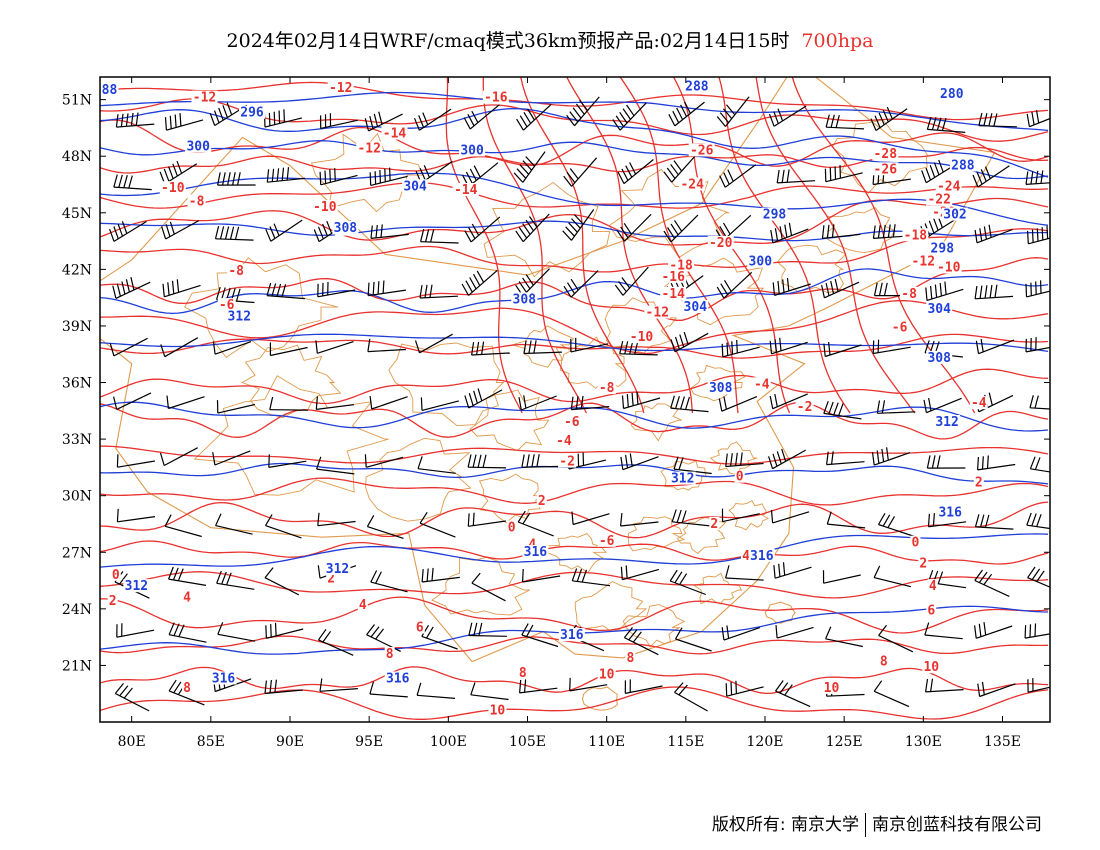 The width and height of the screenshot is (1100, 850). What do you see at coordinates (938, 200) in the screenshot?
I see `temperature-label: -22` at bounding box center [938, 200].